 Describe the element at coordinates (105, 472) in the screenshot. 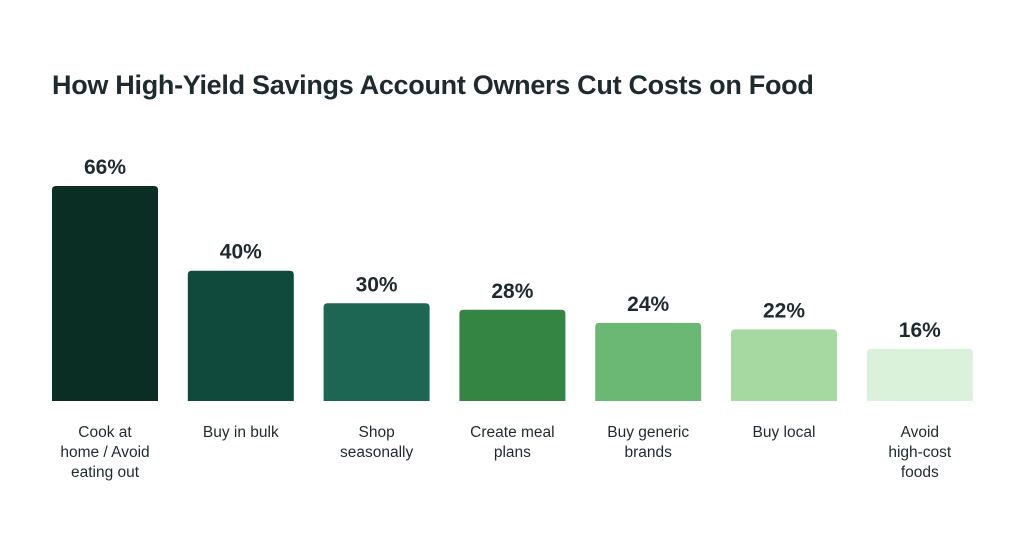

I see `category-label-line: eating out` at that location.